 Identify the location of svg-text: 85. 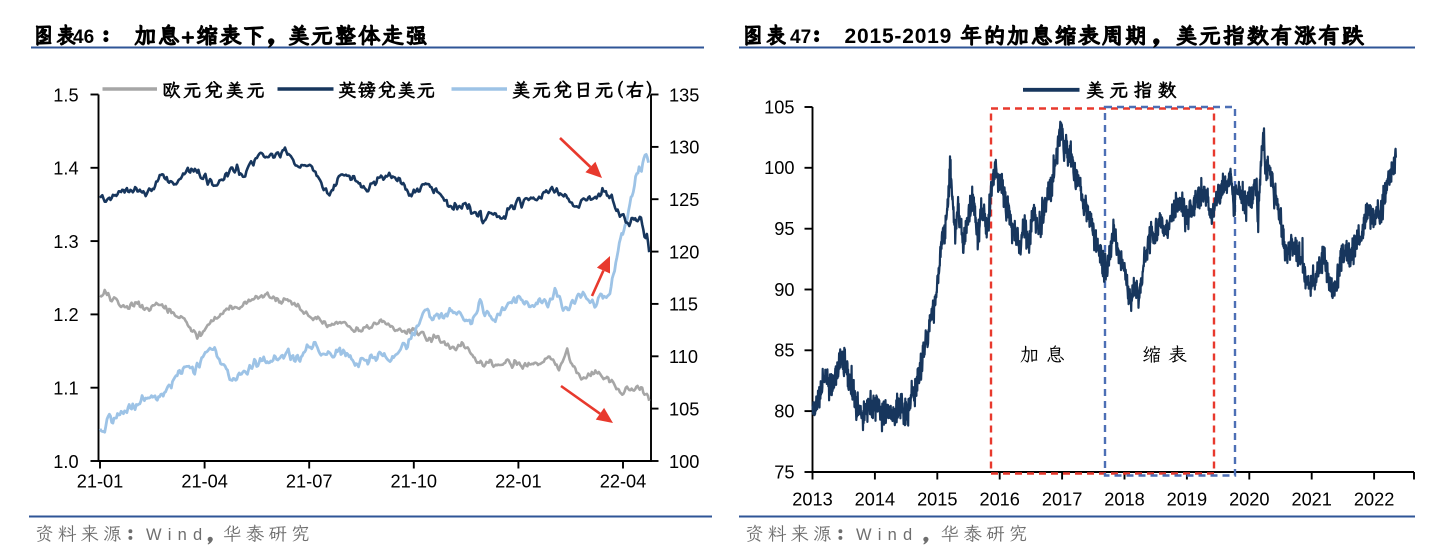
(784, 351).